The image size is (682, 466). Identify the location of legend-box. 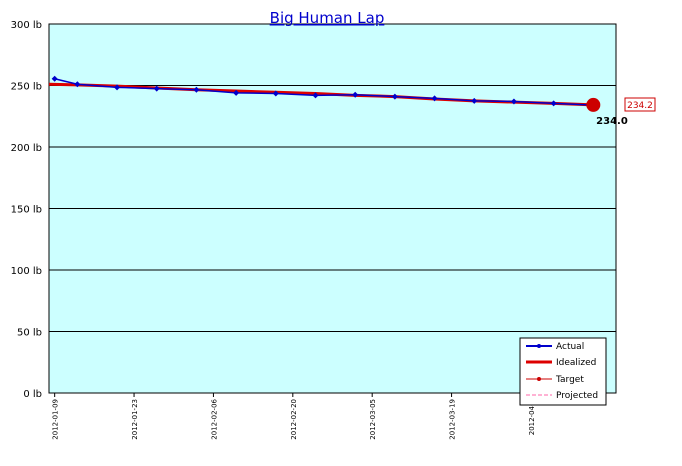
(563, 371).